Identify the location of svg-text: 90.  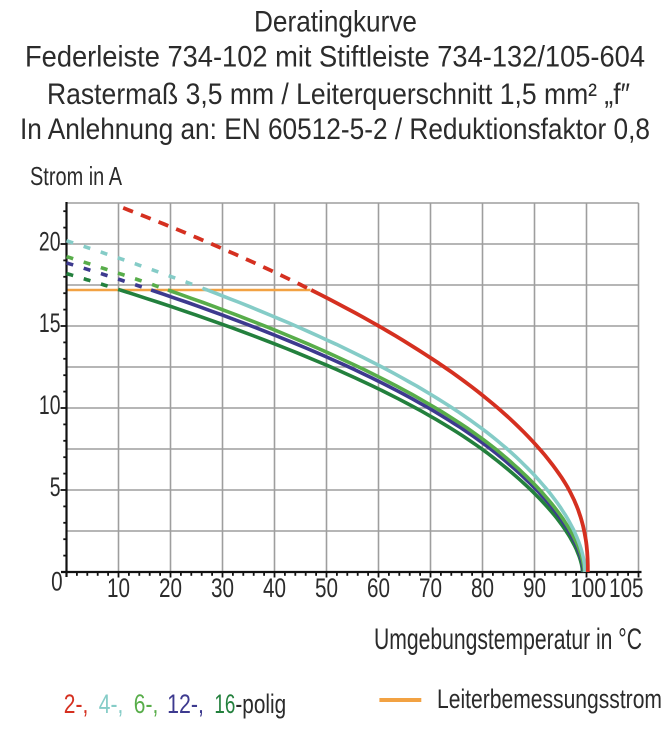
(534, 588).